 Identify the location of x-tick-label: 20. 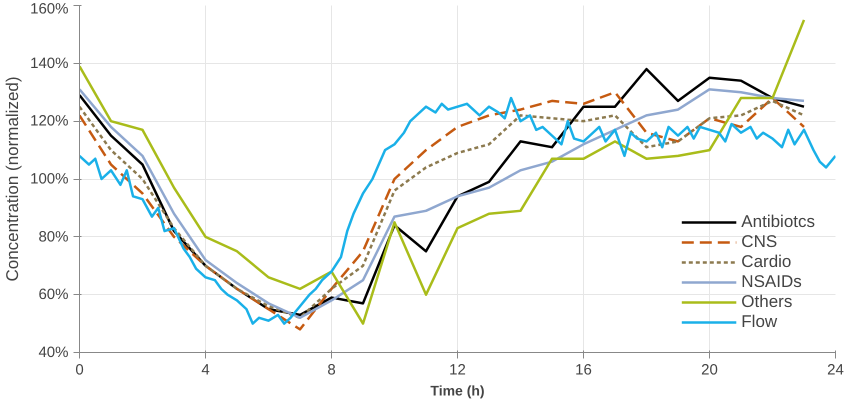
(709, 370).